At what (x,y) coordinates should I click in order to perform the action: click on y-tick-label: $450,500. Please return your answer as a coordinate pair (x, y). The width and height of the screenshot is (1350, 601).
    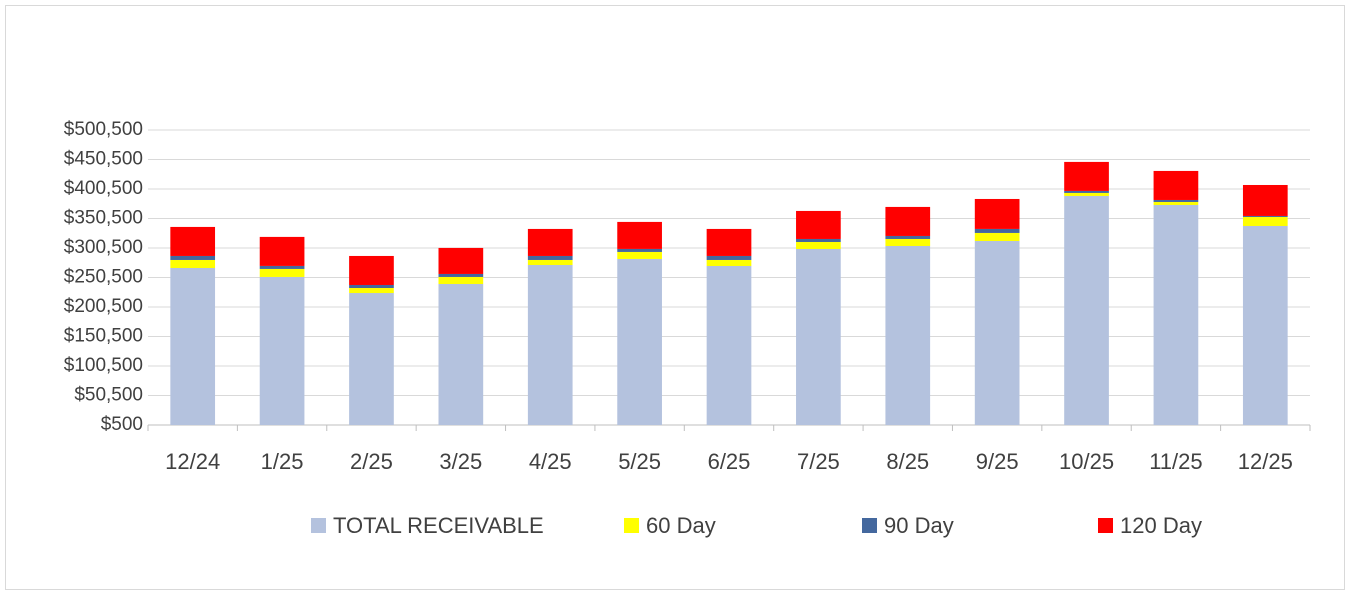
    Looking at the image, I should click on (103, 159).